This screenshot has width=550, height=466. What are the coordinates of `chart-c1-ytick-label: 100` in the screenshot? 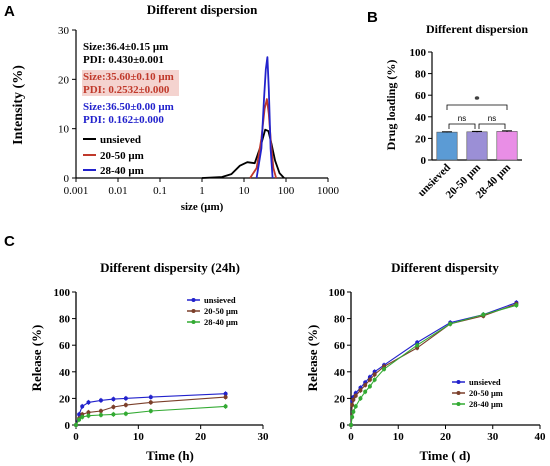 It's located at (62, 293).